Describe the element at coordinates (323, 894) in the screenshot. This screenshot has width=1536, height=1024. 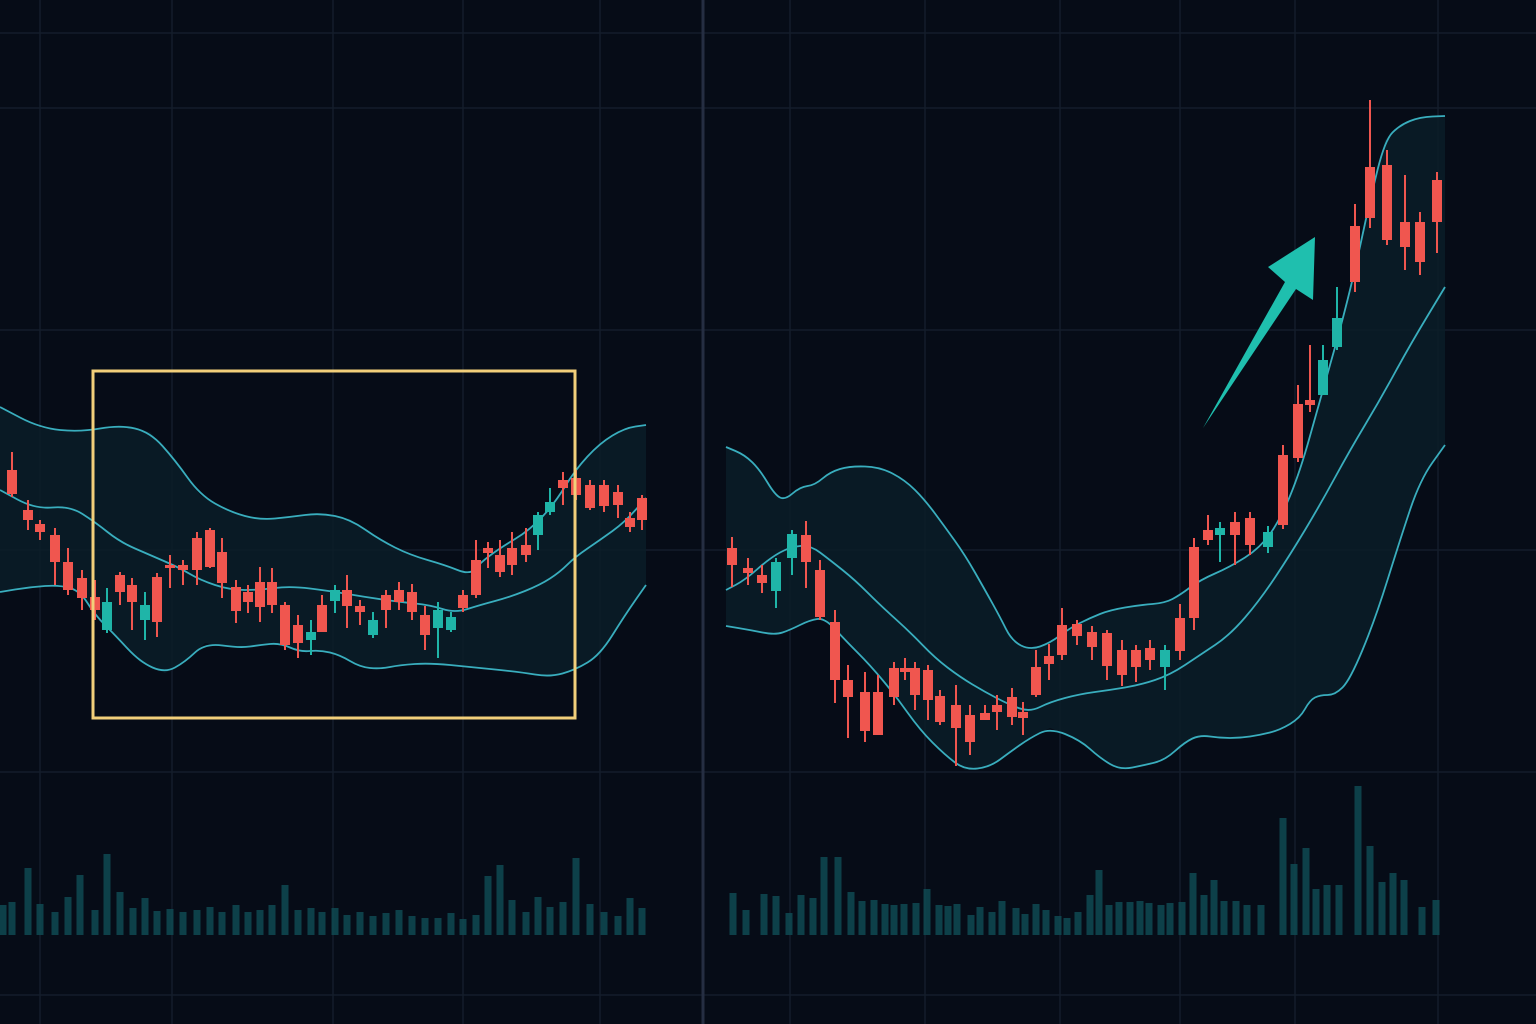
I see `volume-bars-left` at that location.